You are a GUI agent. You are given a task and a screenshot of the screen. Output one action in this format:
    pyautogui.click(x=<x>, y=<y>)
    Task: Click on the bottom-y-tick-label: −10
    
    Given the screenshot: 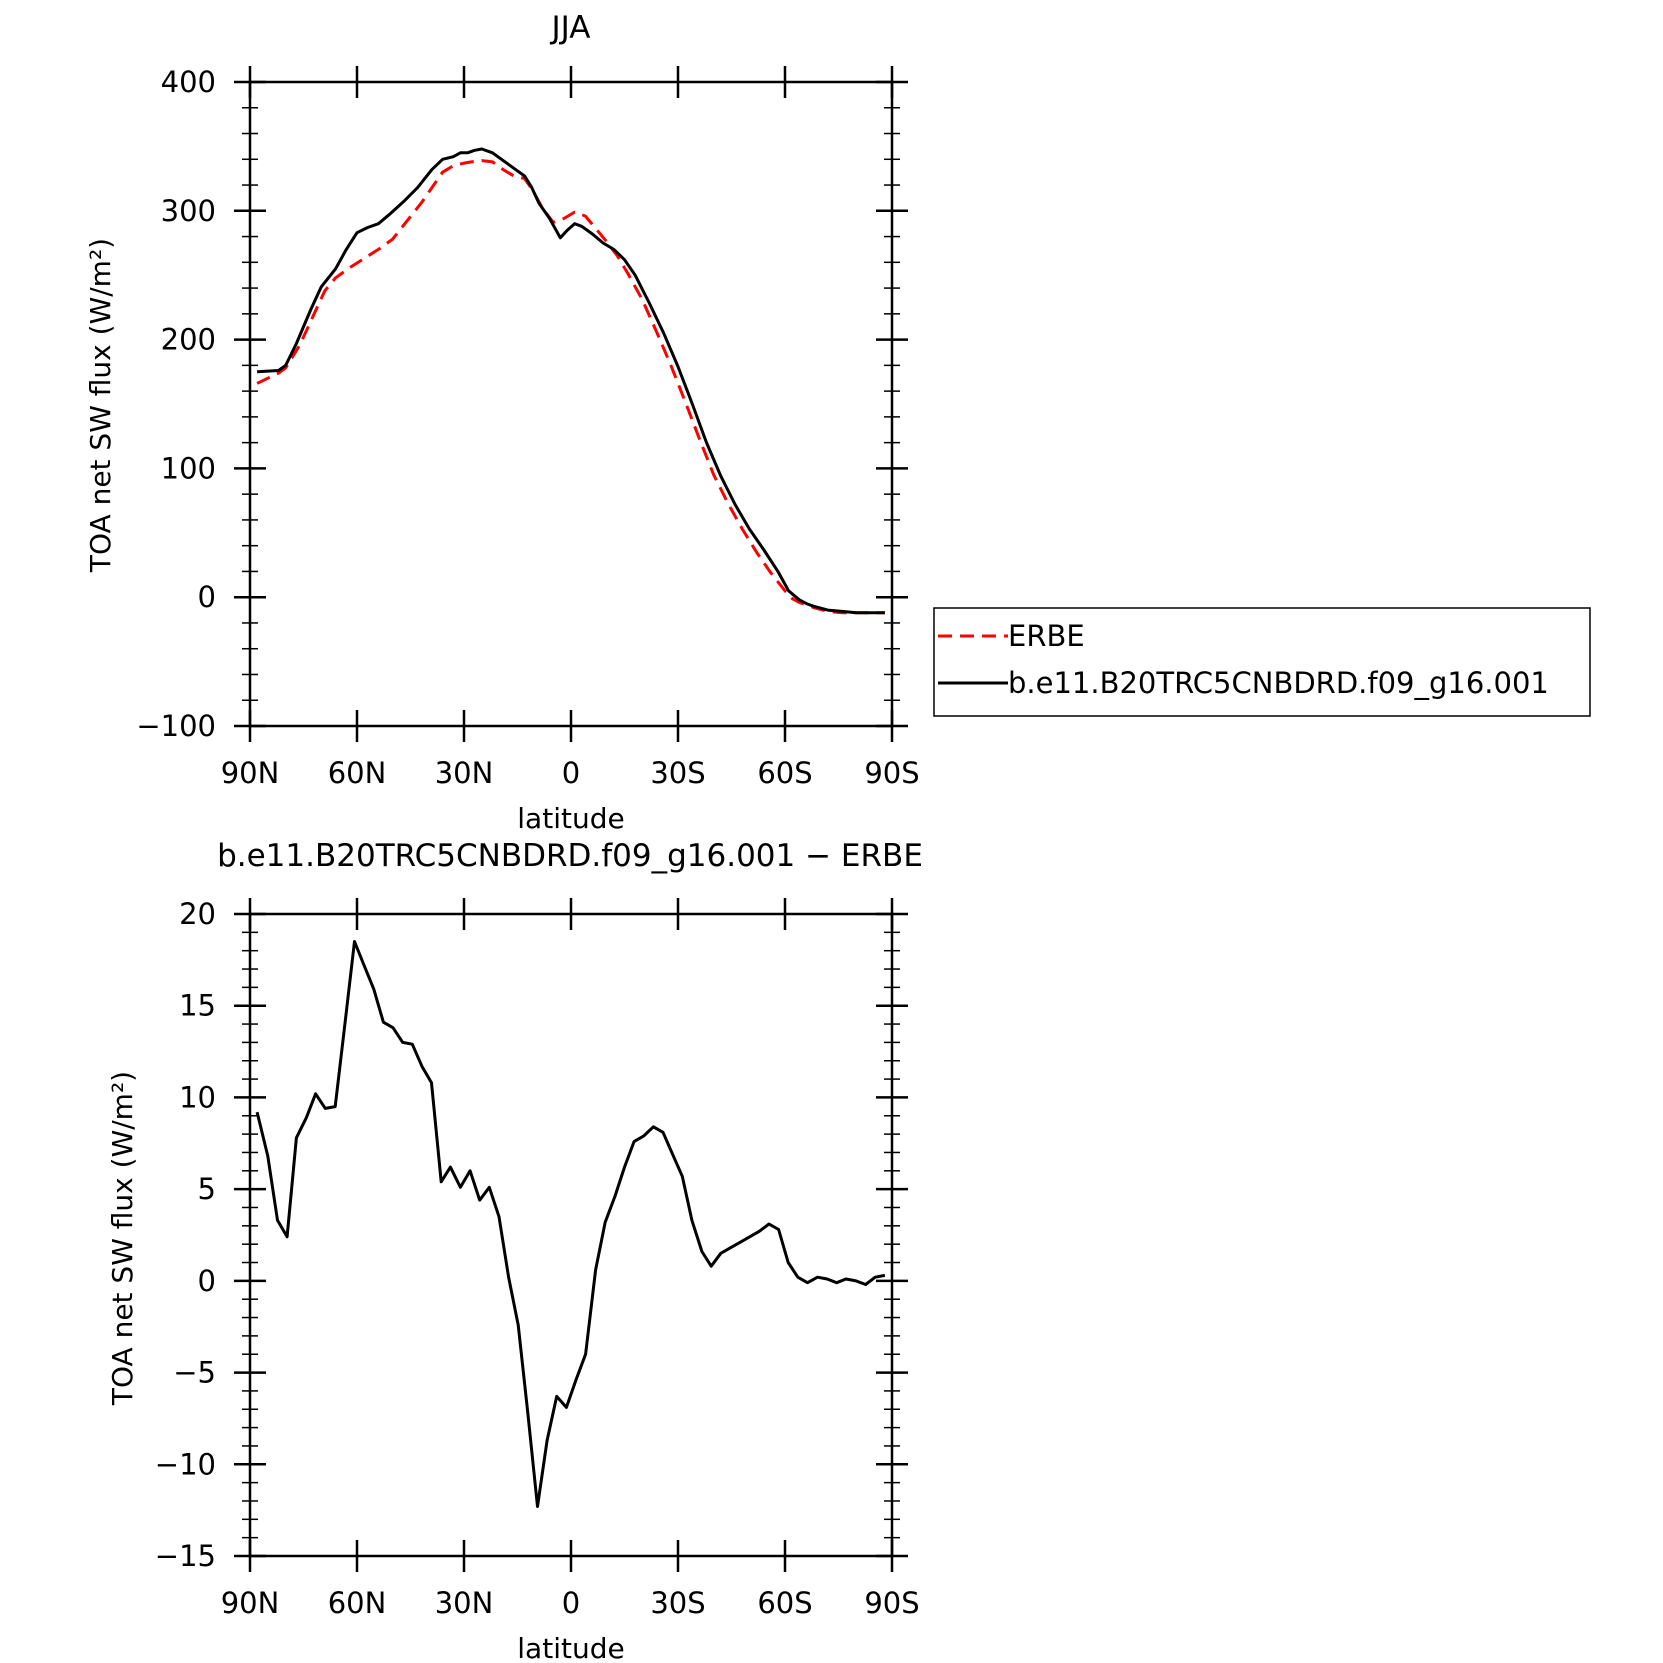 What is the action you would take?
    pyautogui.click(x=185, y=1464)
    